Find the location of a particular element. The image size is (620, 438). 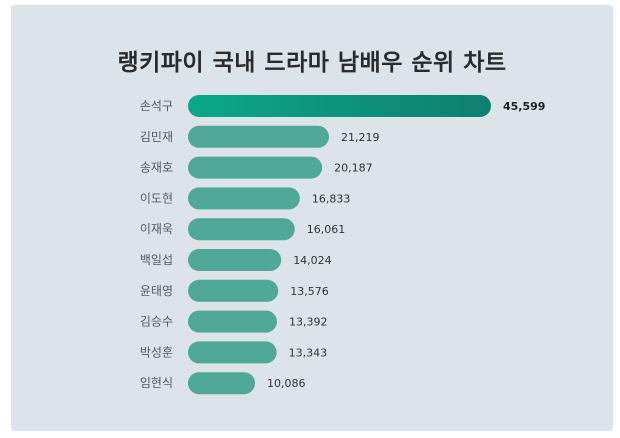

value-label: 45,599 is located at coordinates (524, 106).